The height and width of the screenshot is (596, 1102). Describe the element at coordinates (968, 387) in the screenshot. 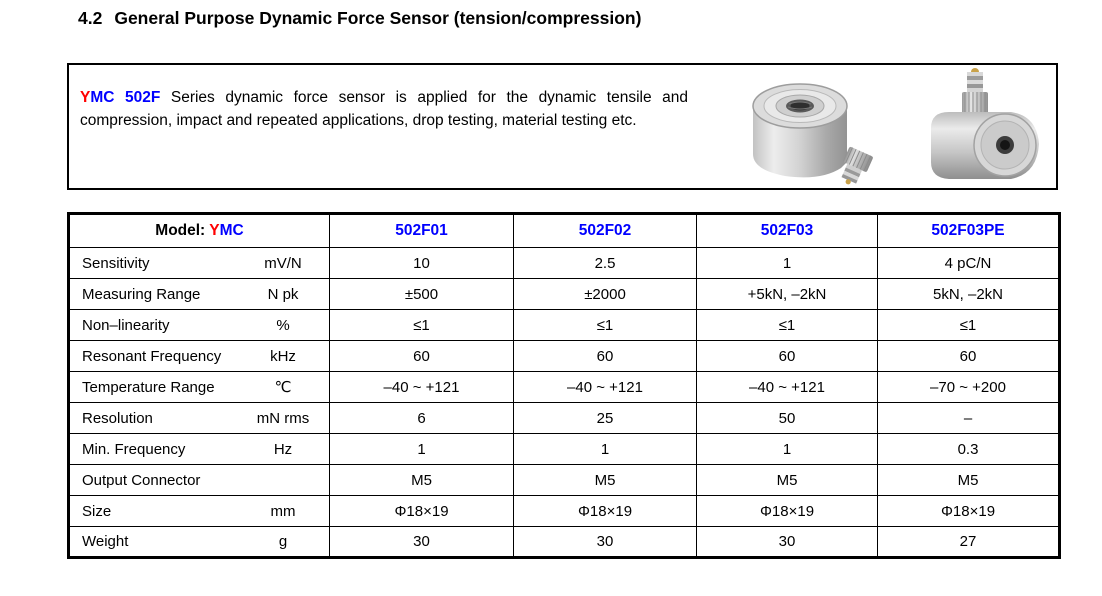

I see `spec-value: –70 ~ +200` at that location.